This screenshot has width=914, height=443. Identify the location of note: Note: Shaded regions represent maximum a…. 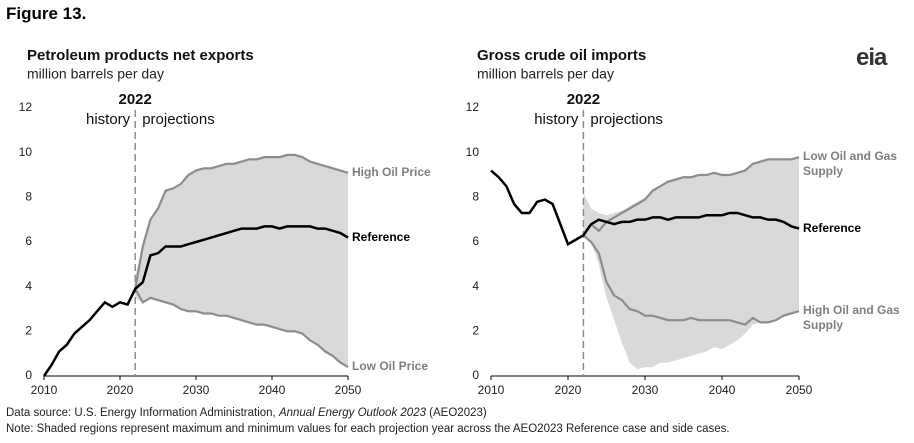
(368, 429).